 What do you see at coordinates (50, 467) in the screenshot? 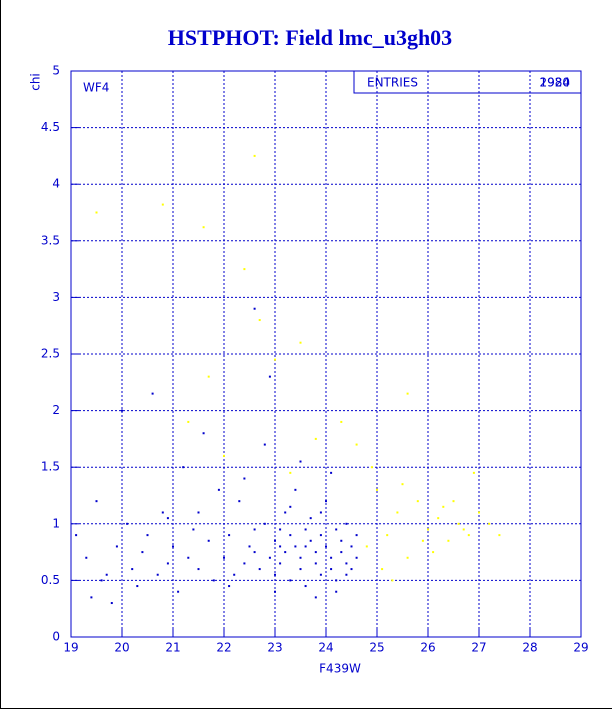
I see `y-tick-label: 1.5` at bounding box center [50, 467].